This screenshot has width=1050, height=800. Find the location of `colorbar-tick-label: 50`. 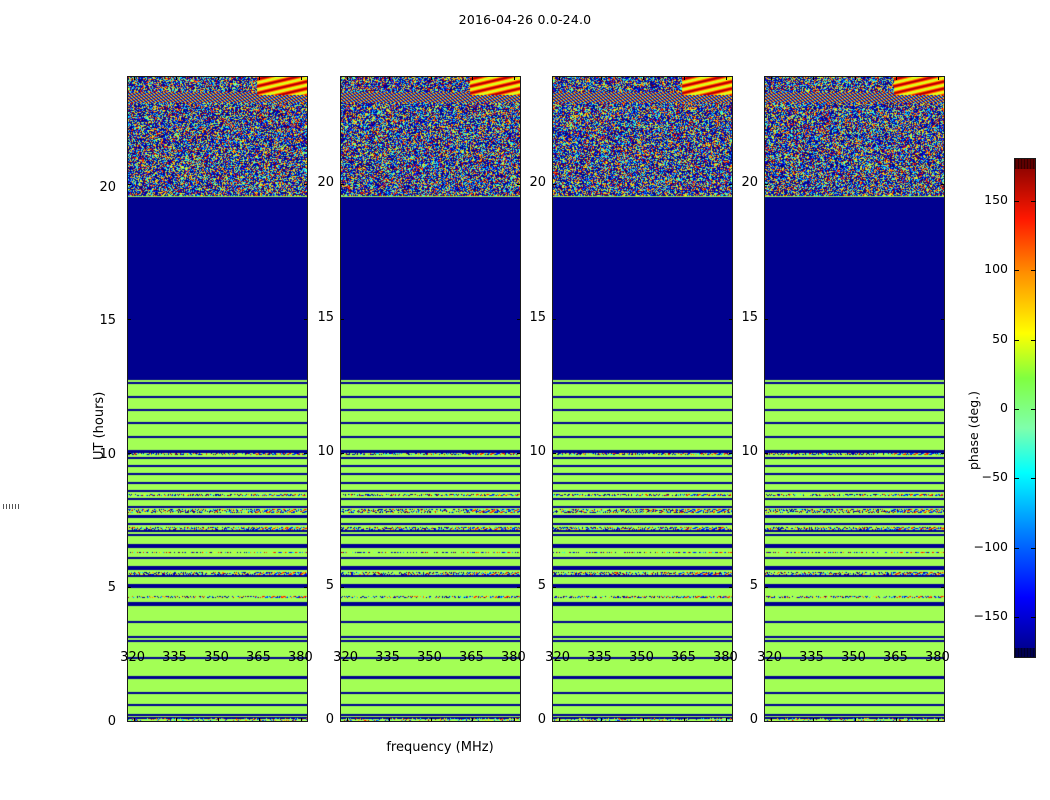

colorbar-tick-label: 50 is located at coordinates (1000, 338).